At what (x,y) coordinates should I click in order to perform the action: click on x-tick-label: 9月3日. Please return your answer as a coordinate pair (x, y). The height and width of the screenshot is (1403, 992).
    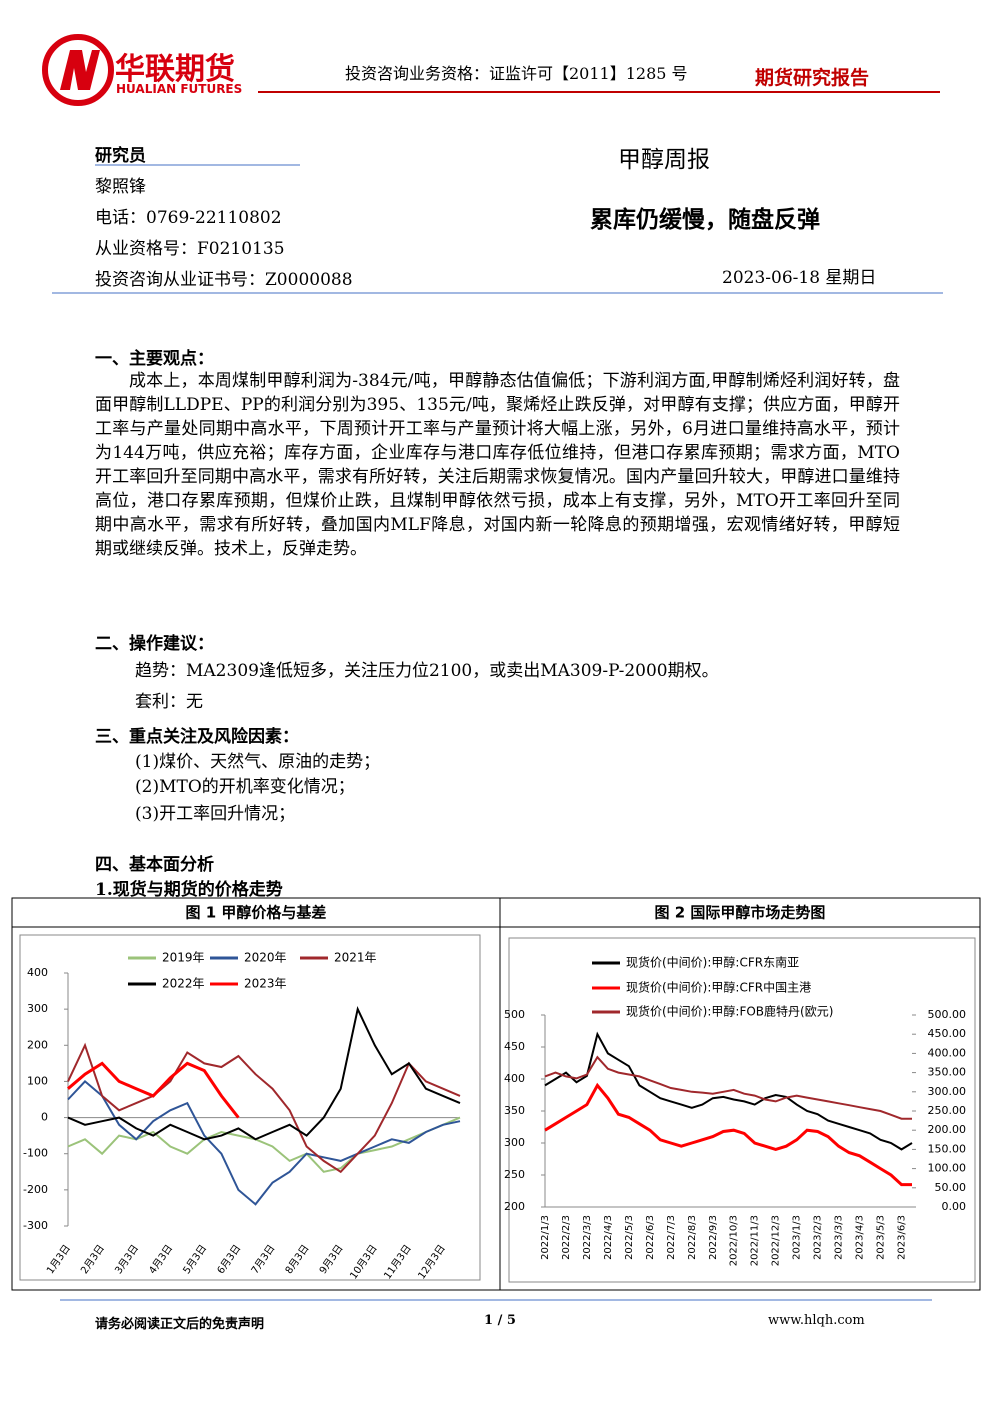
    Looking at the image, I should click on (331, 1260).